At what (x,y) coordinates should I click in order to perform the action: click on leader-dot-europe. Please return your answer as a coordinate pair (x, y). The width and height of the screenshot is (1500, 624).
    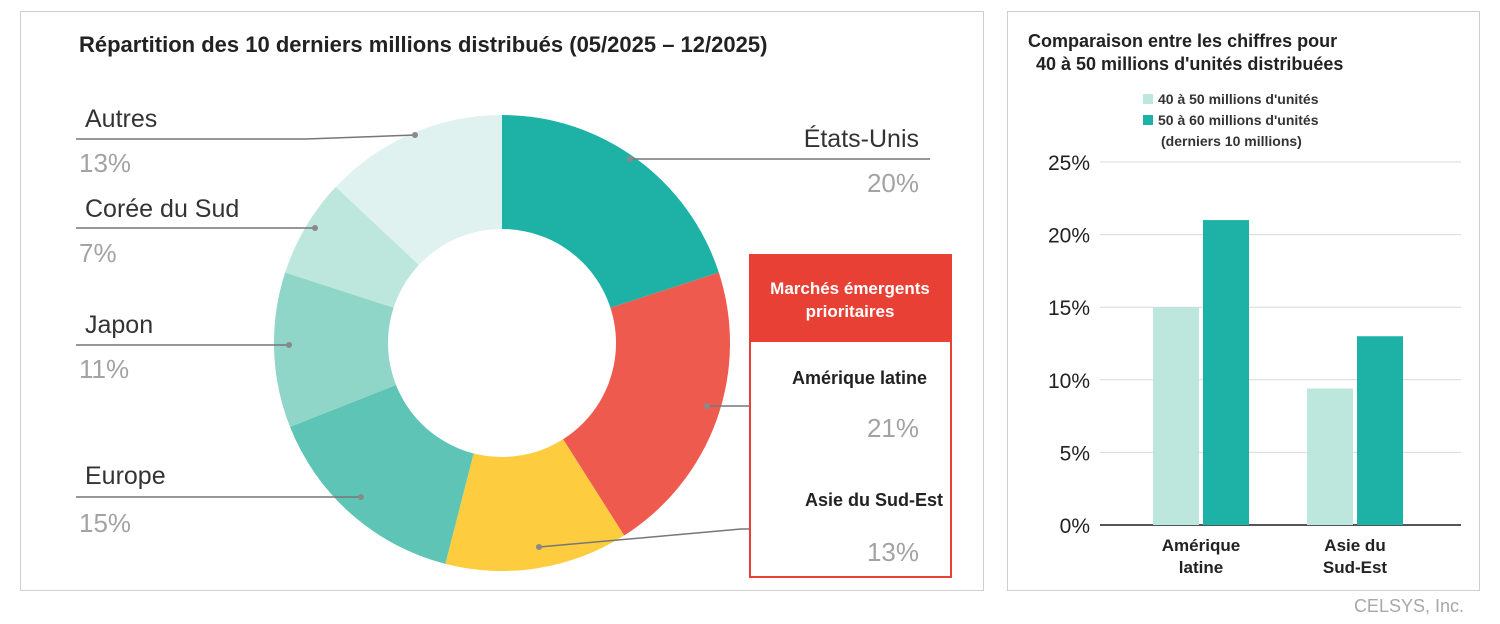
    Looking at the image, I should click on (361, 497).